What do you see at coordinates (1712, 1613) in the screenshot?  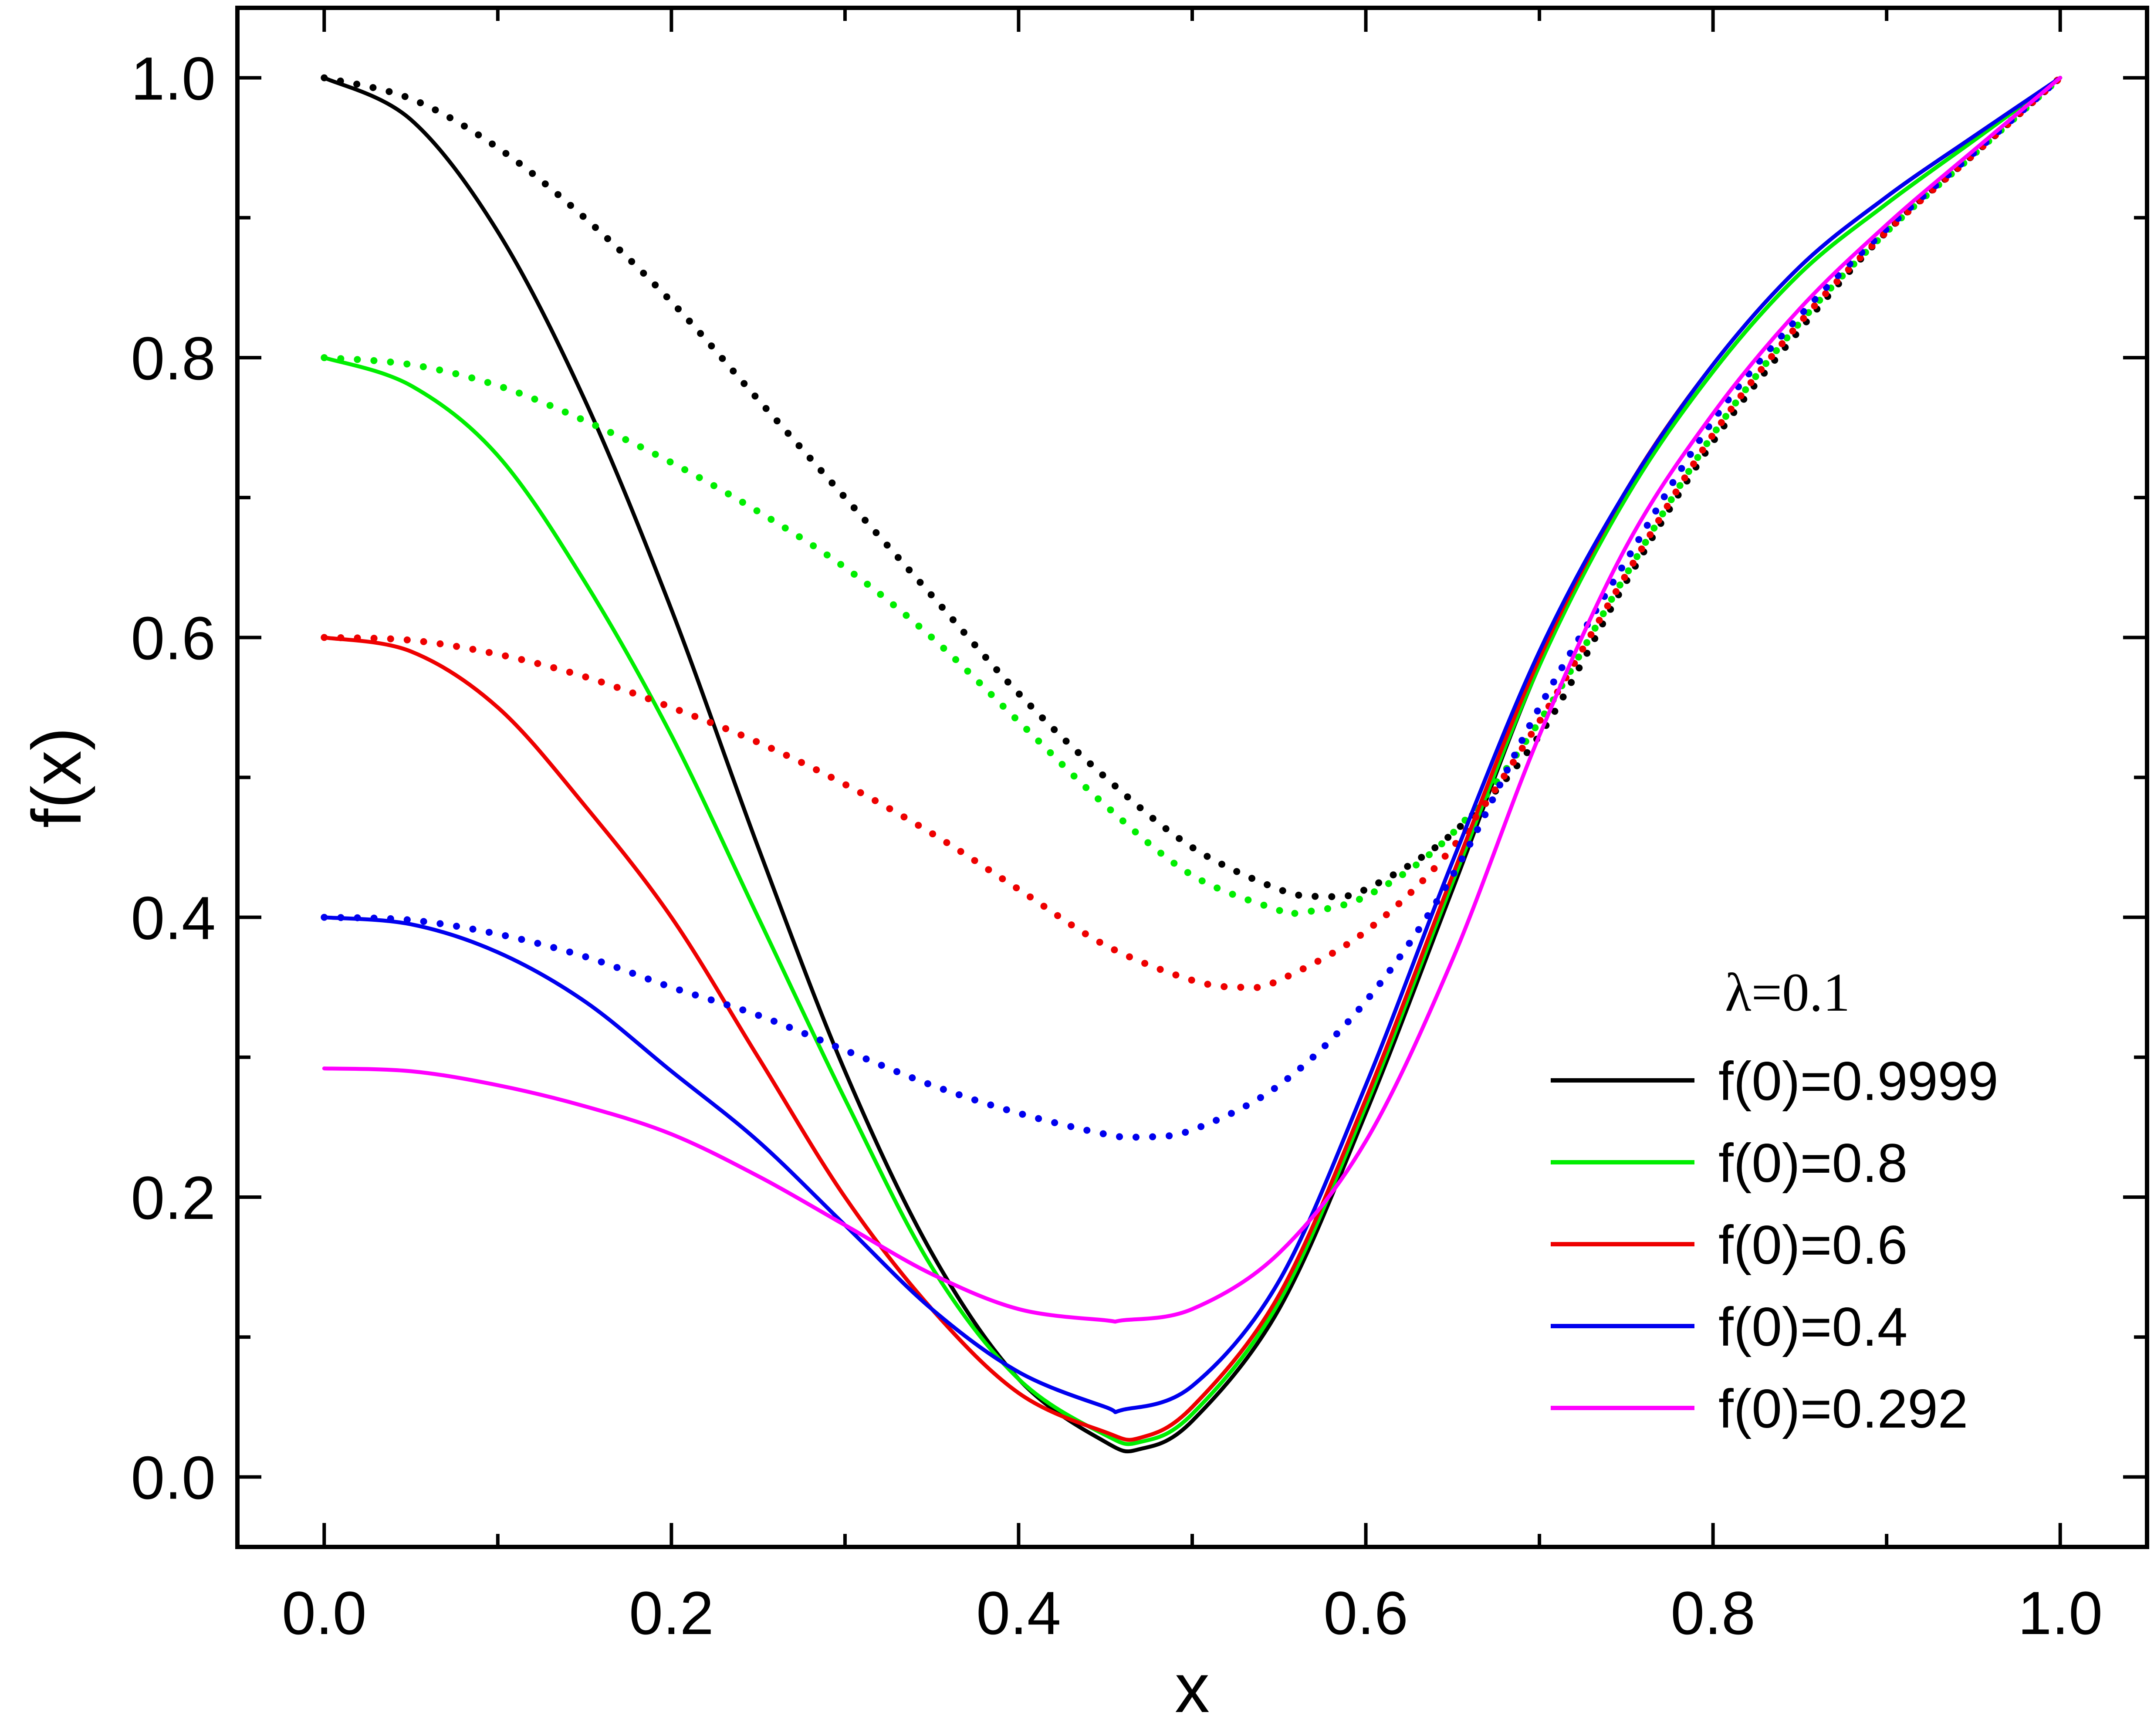 I see `x-tick-label: 0.8` at bounding box center [1712, 1613].